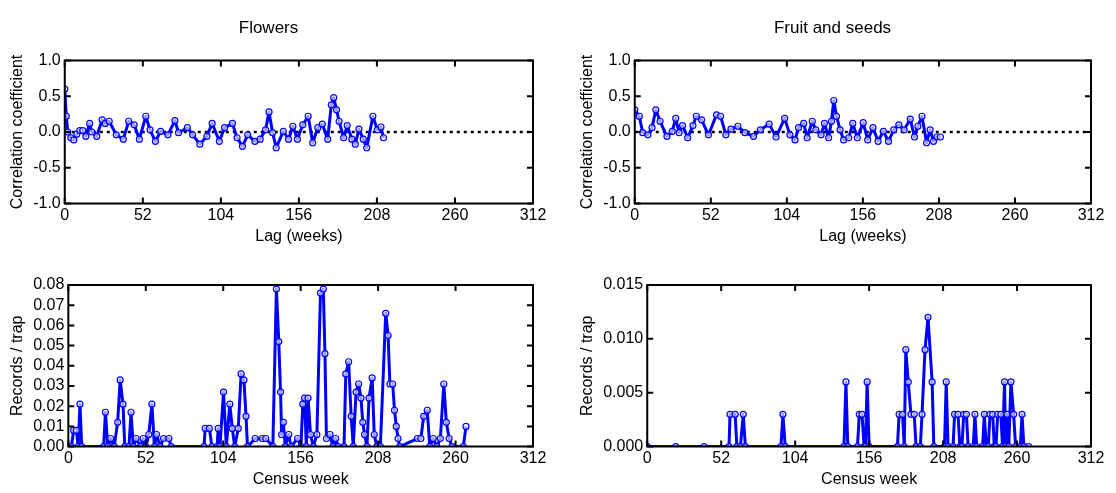 The width and height of the screenshot is (1116, 493). What do you see at coordinates (49, 324) in the screenshot?
I see `y-tick-label: 0.06` at bounding box center [49, 324].